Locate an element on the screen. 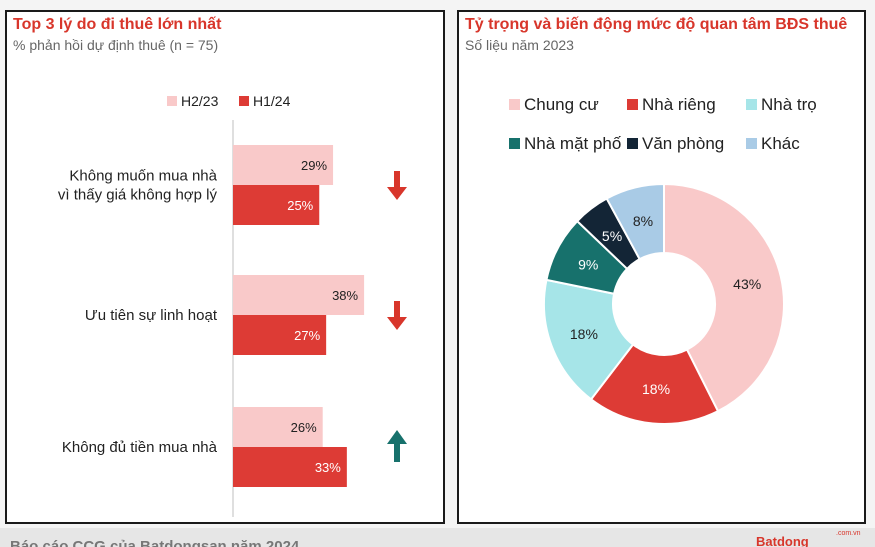 This screenshot has width=875, height=547. legend-label: H1/24 is located at coordinates (272, 101).